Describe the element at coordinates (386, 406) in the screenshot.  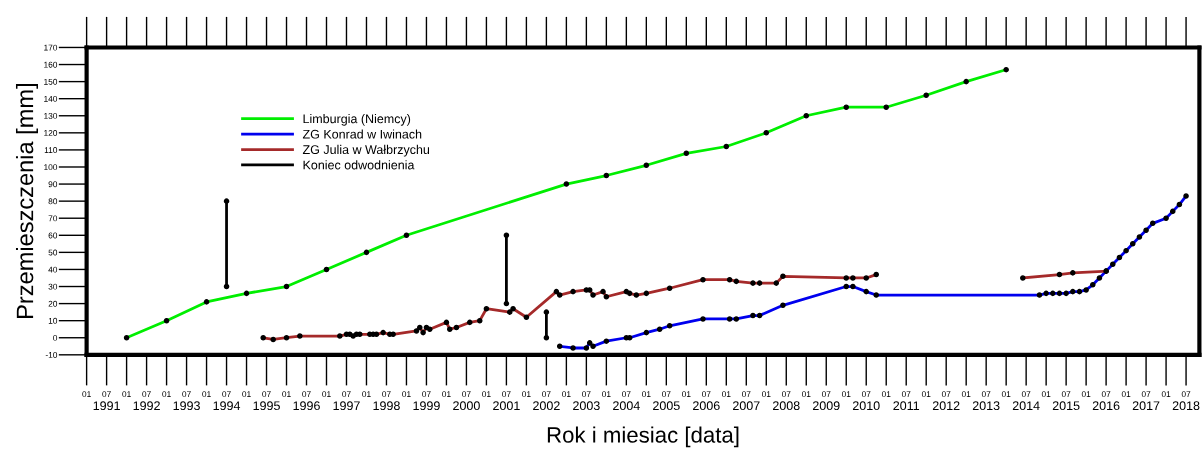
I see `x2-tick-label: 1998` at that location.